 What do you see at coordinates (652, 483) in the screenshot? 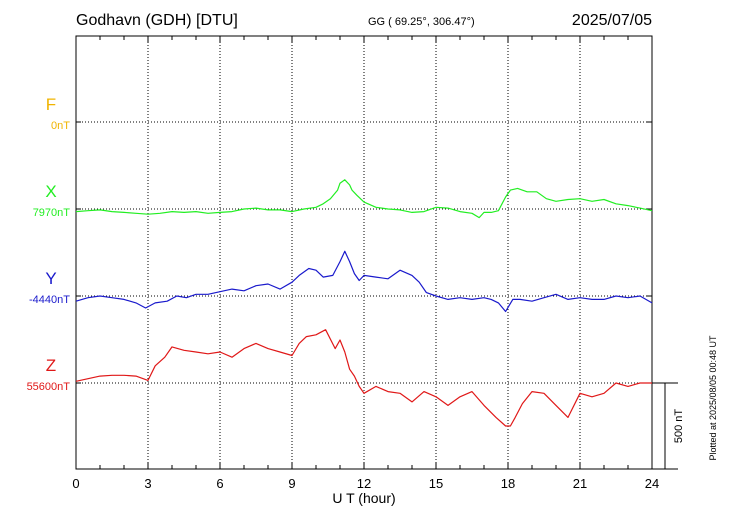
I see `x-tick-label: 24` at bounding box center [652, 483].